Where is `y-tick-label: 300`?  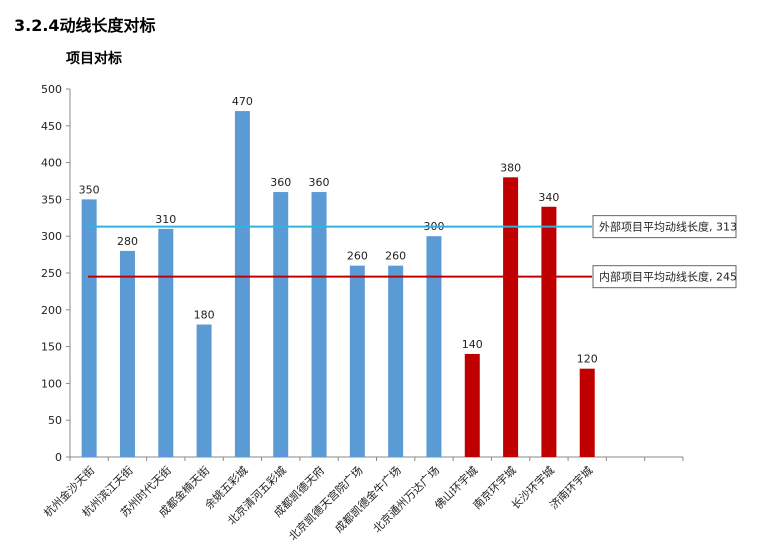 y-tick-label: 300 is located at coordinates (51, 236).